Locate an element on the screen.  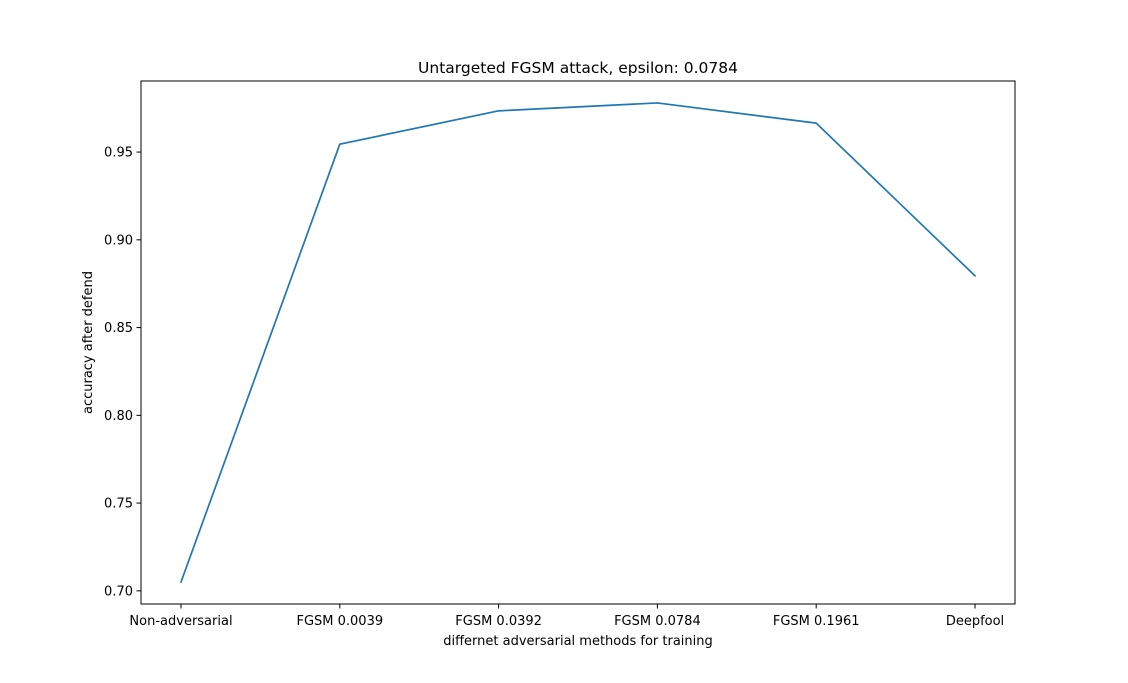
y-tick-label: 0.95 is located at coordinates (118, 153).